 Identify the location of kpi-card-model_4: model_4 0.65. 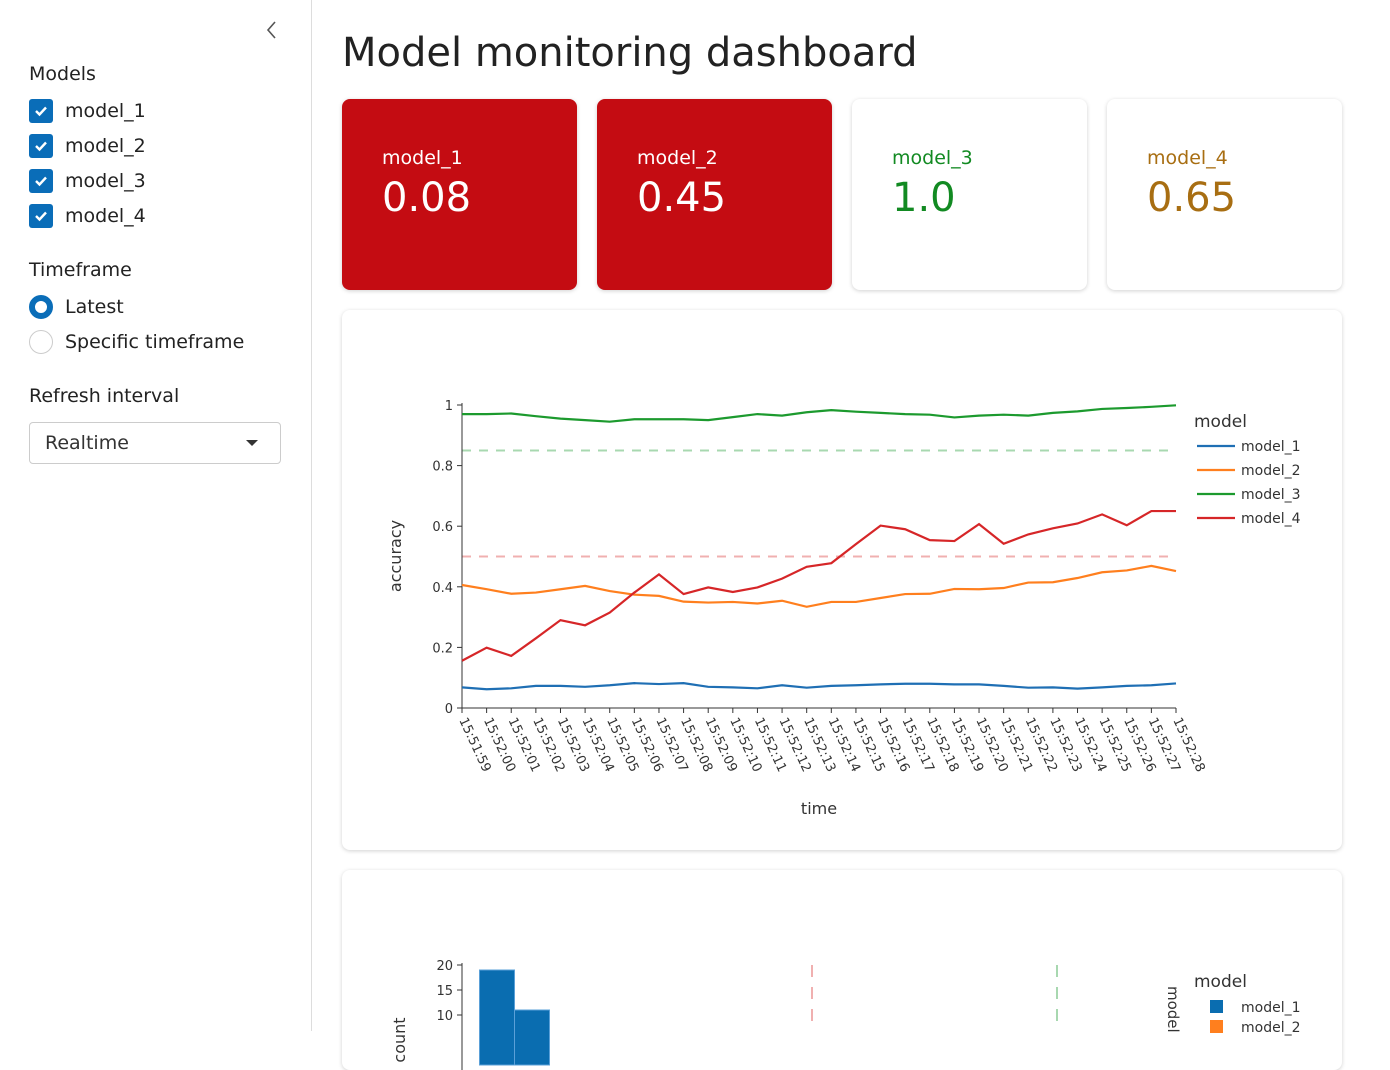
(1224, 194).